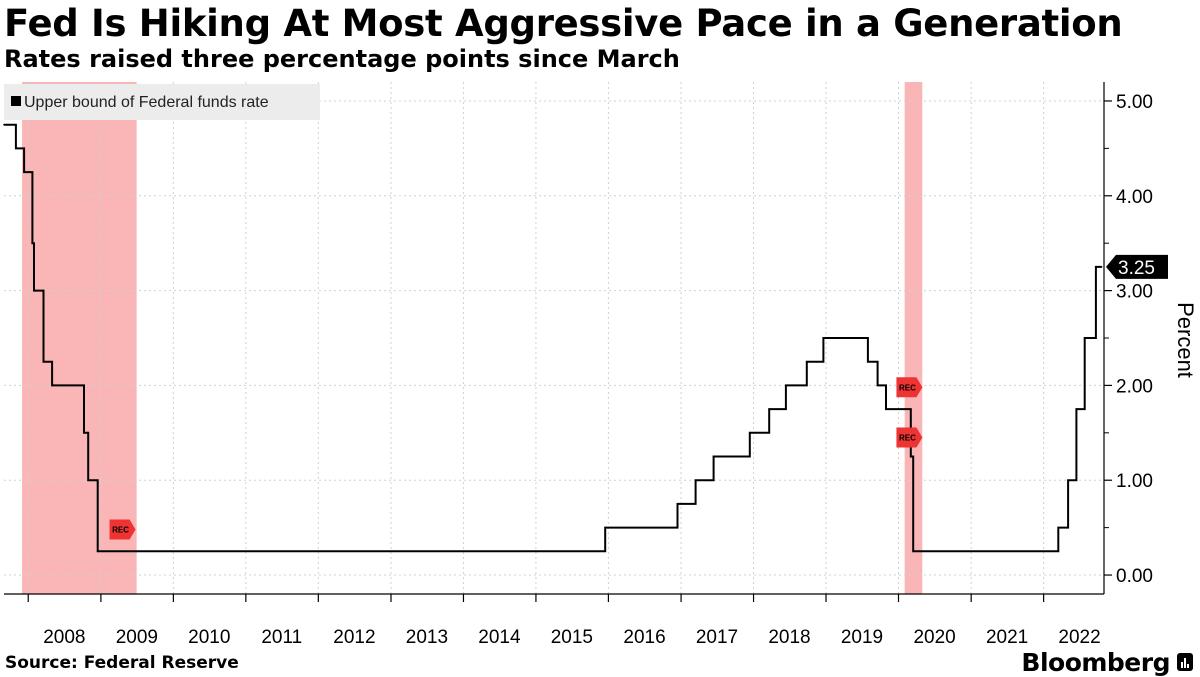 Image resolution: width=1200 pixels, height=677 pixels. I want to click on bloomberg-logo: Bloomberg, so click(1095, 662).